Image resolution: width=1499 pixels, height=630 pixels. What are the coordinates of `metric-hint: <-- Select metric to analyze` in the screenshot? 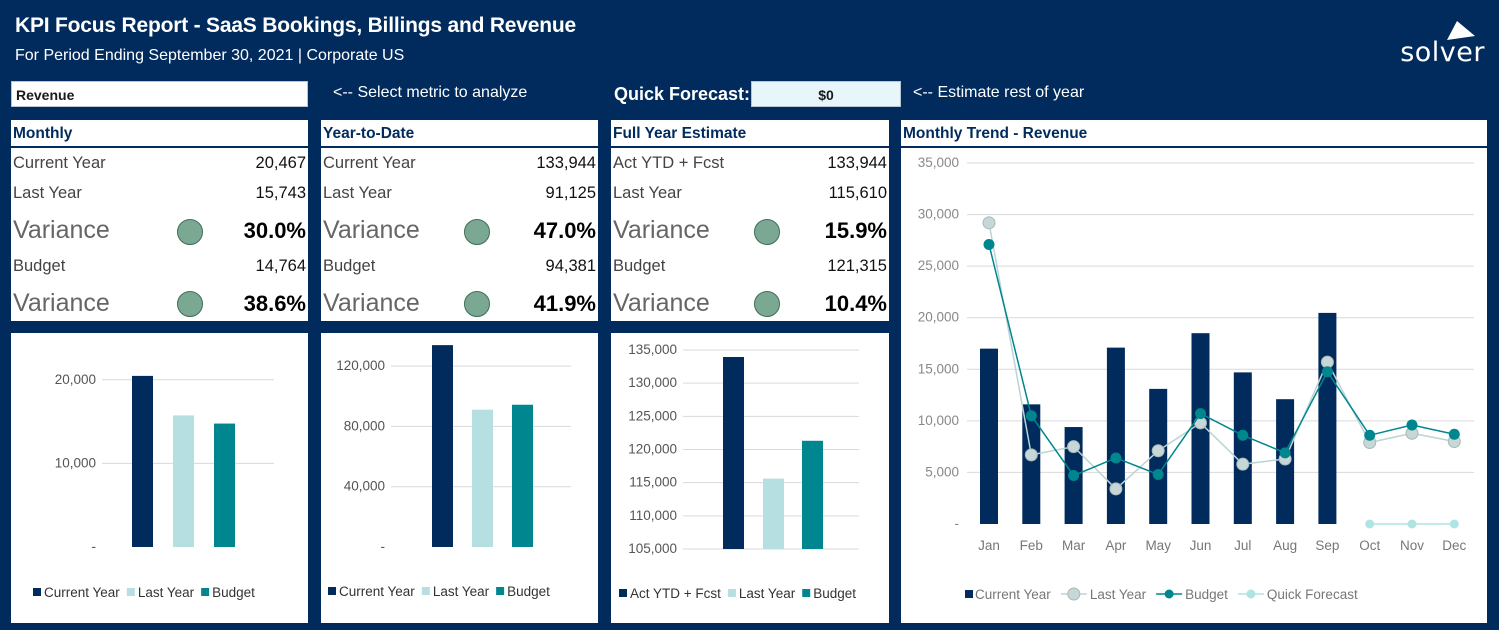 It's located at (430, 92).